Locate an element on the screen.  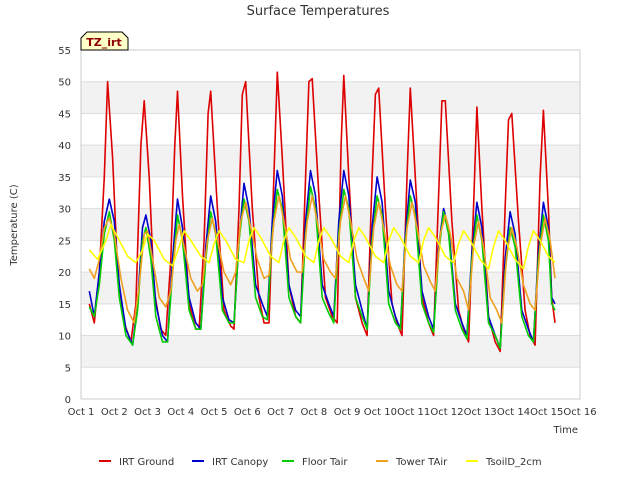
tz-badge: TZ_irt is located at coordinates (104, 41).